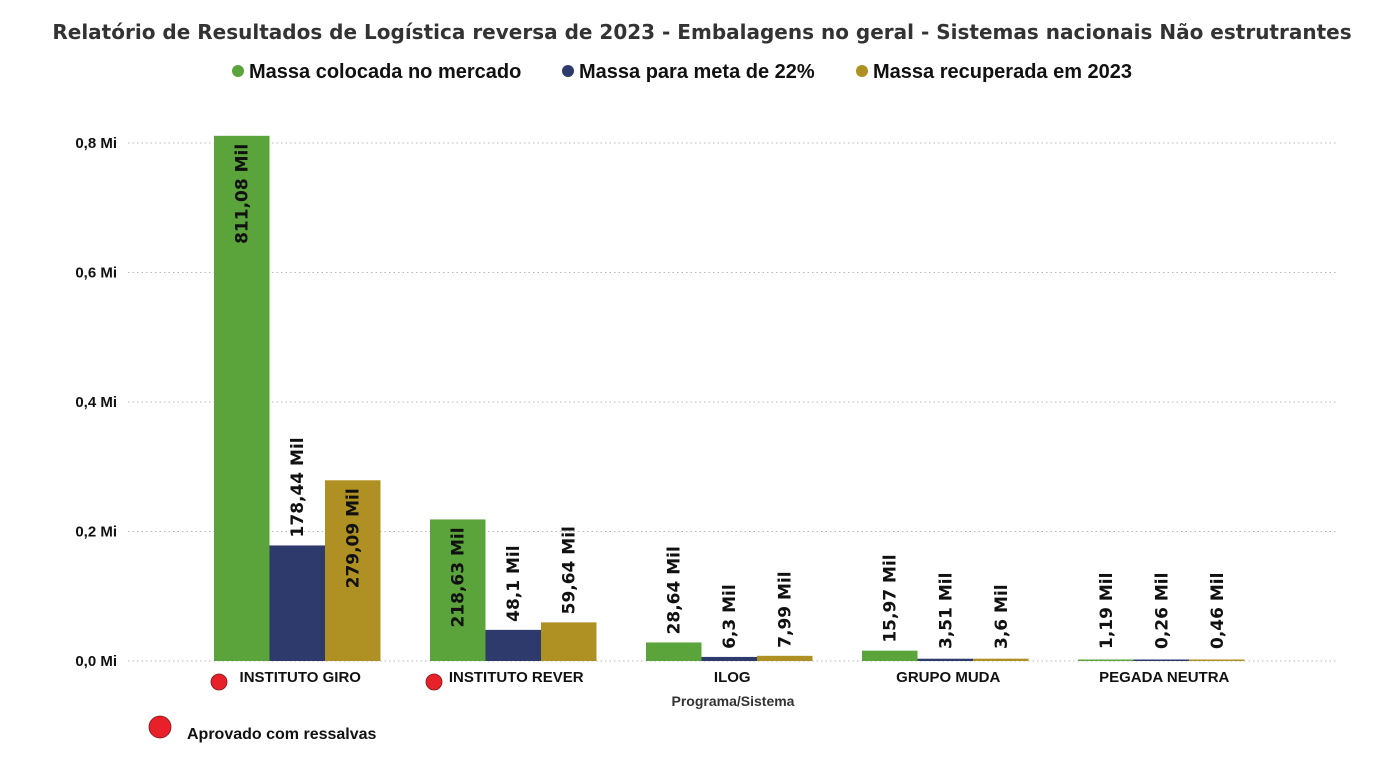 Image resolution: width=1400 pixels, height=775 pixels. Describe the element at coordinates (96, 143) in the screenshot. I see `y-tick-label: 0,8 Mi` at that location.